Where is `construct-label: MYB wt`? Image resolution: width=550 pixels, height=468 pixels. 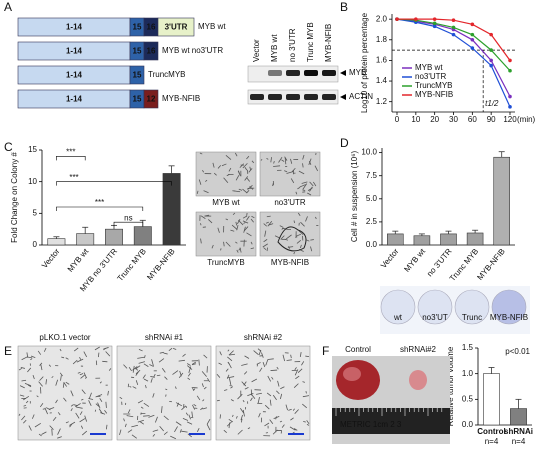 construct-label: MYB wt is located at coordinates (212, 26).